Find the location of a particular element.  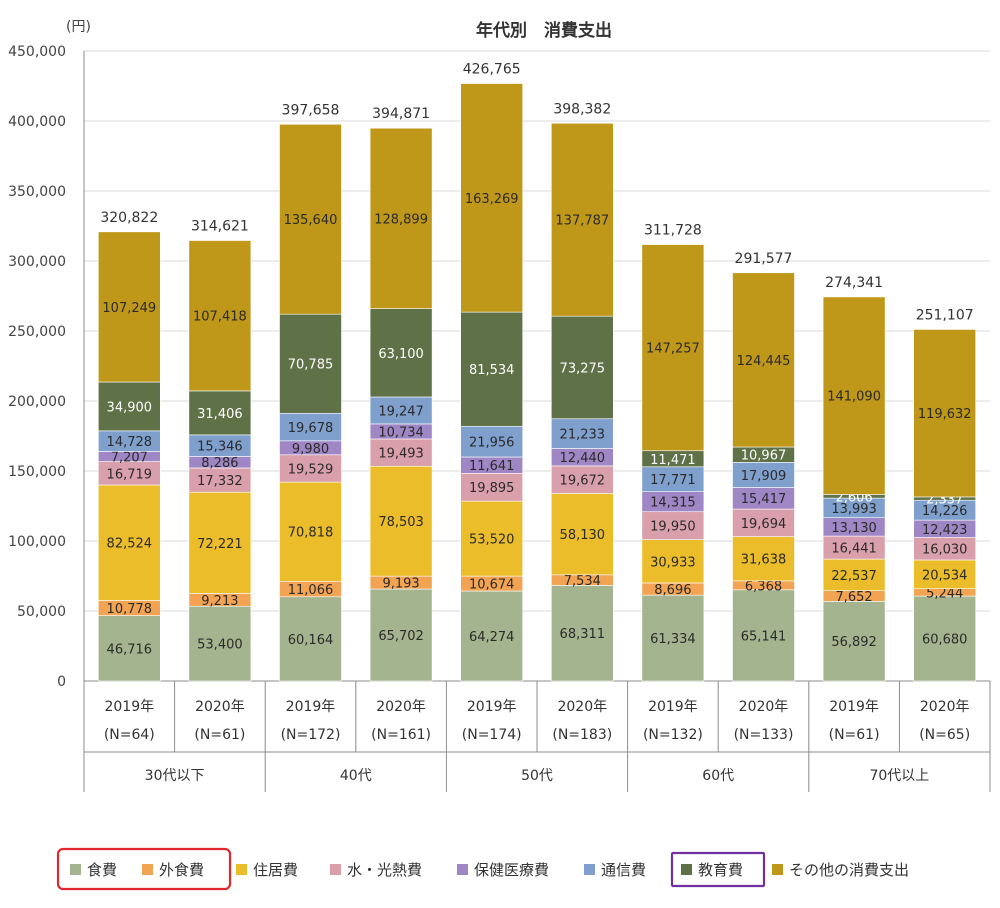

data-label: 70,818 is located at coordinates (311, 533).